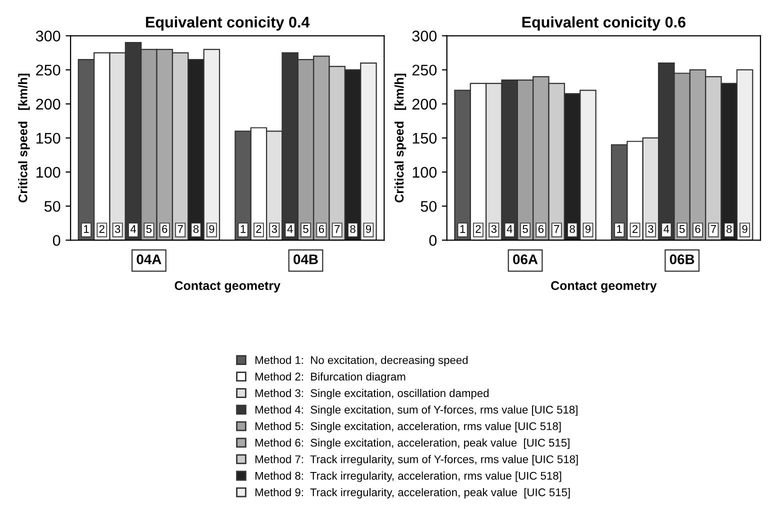 The image size is (784, 511). What do you see at coordinates (330, 377) in the screenshot?
I see `legend-label: Method 2: Bifurcation diagram` at bounding box center [330, 377].